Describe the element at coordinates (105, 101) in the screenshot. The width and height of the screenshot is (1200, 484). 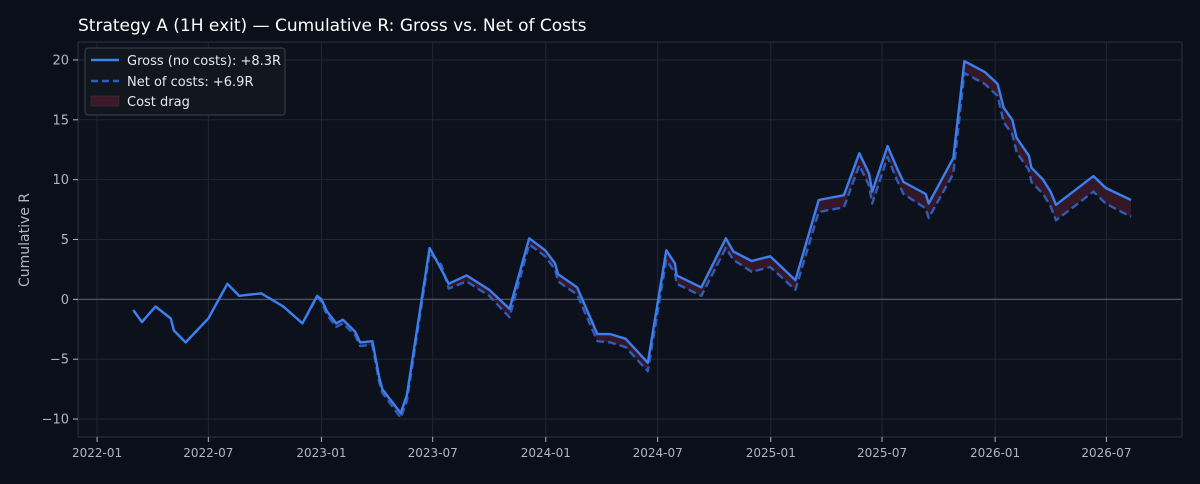
I see `legend-cost-swatch` at that location.